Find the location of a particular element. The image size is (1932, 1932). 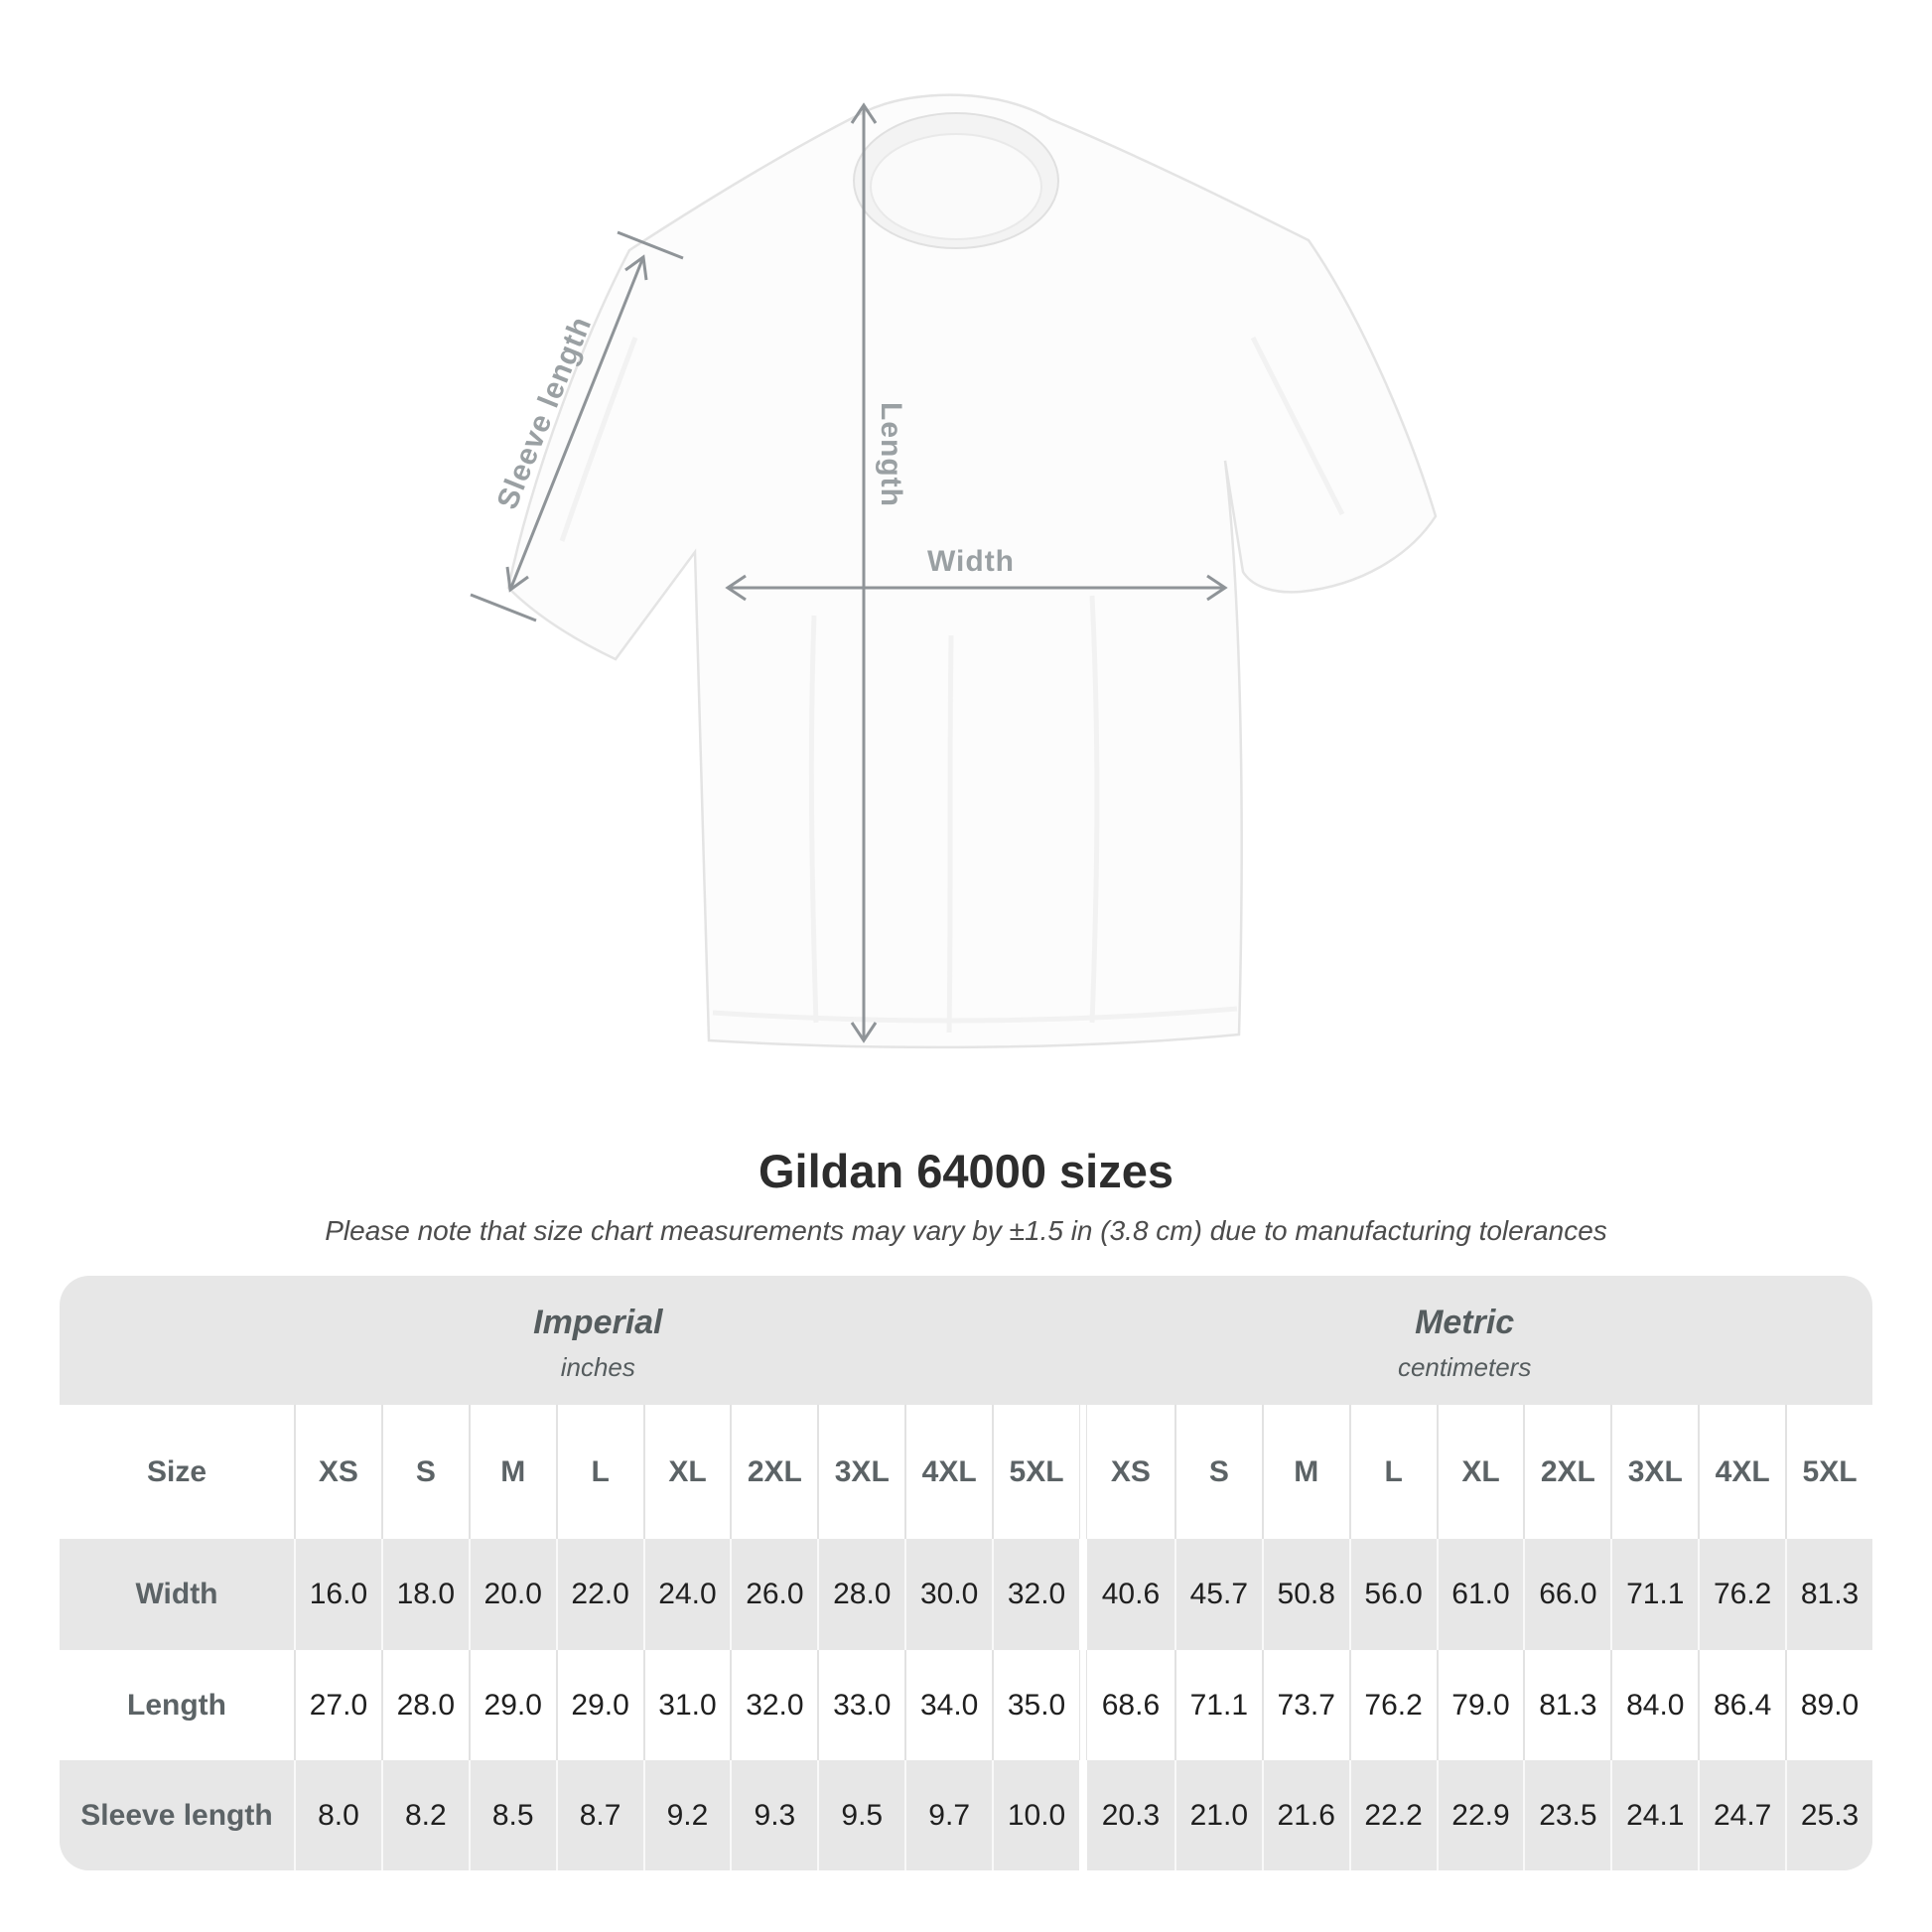

measurement-cell: 84.0 is located at coordinates (1655, 1705).